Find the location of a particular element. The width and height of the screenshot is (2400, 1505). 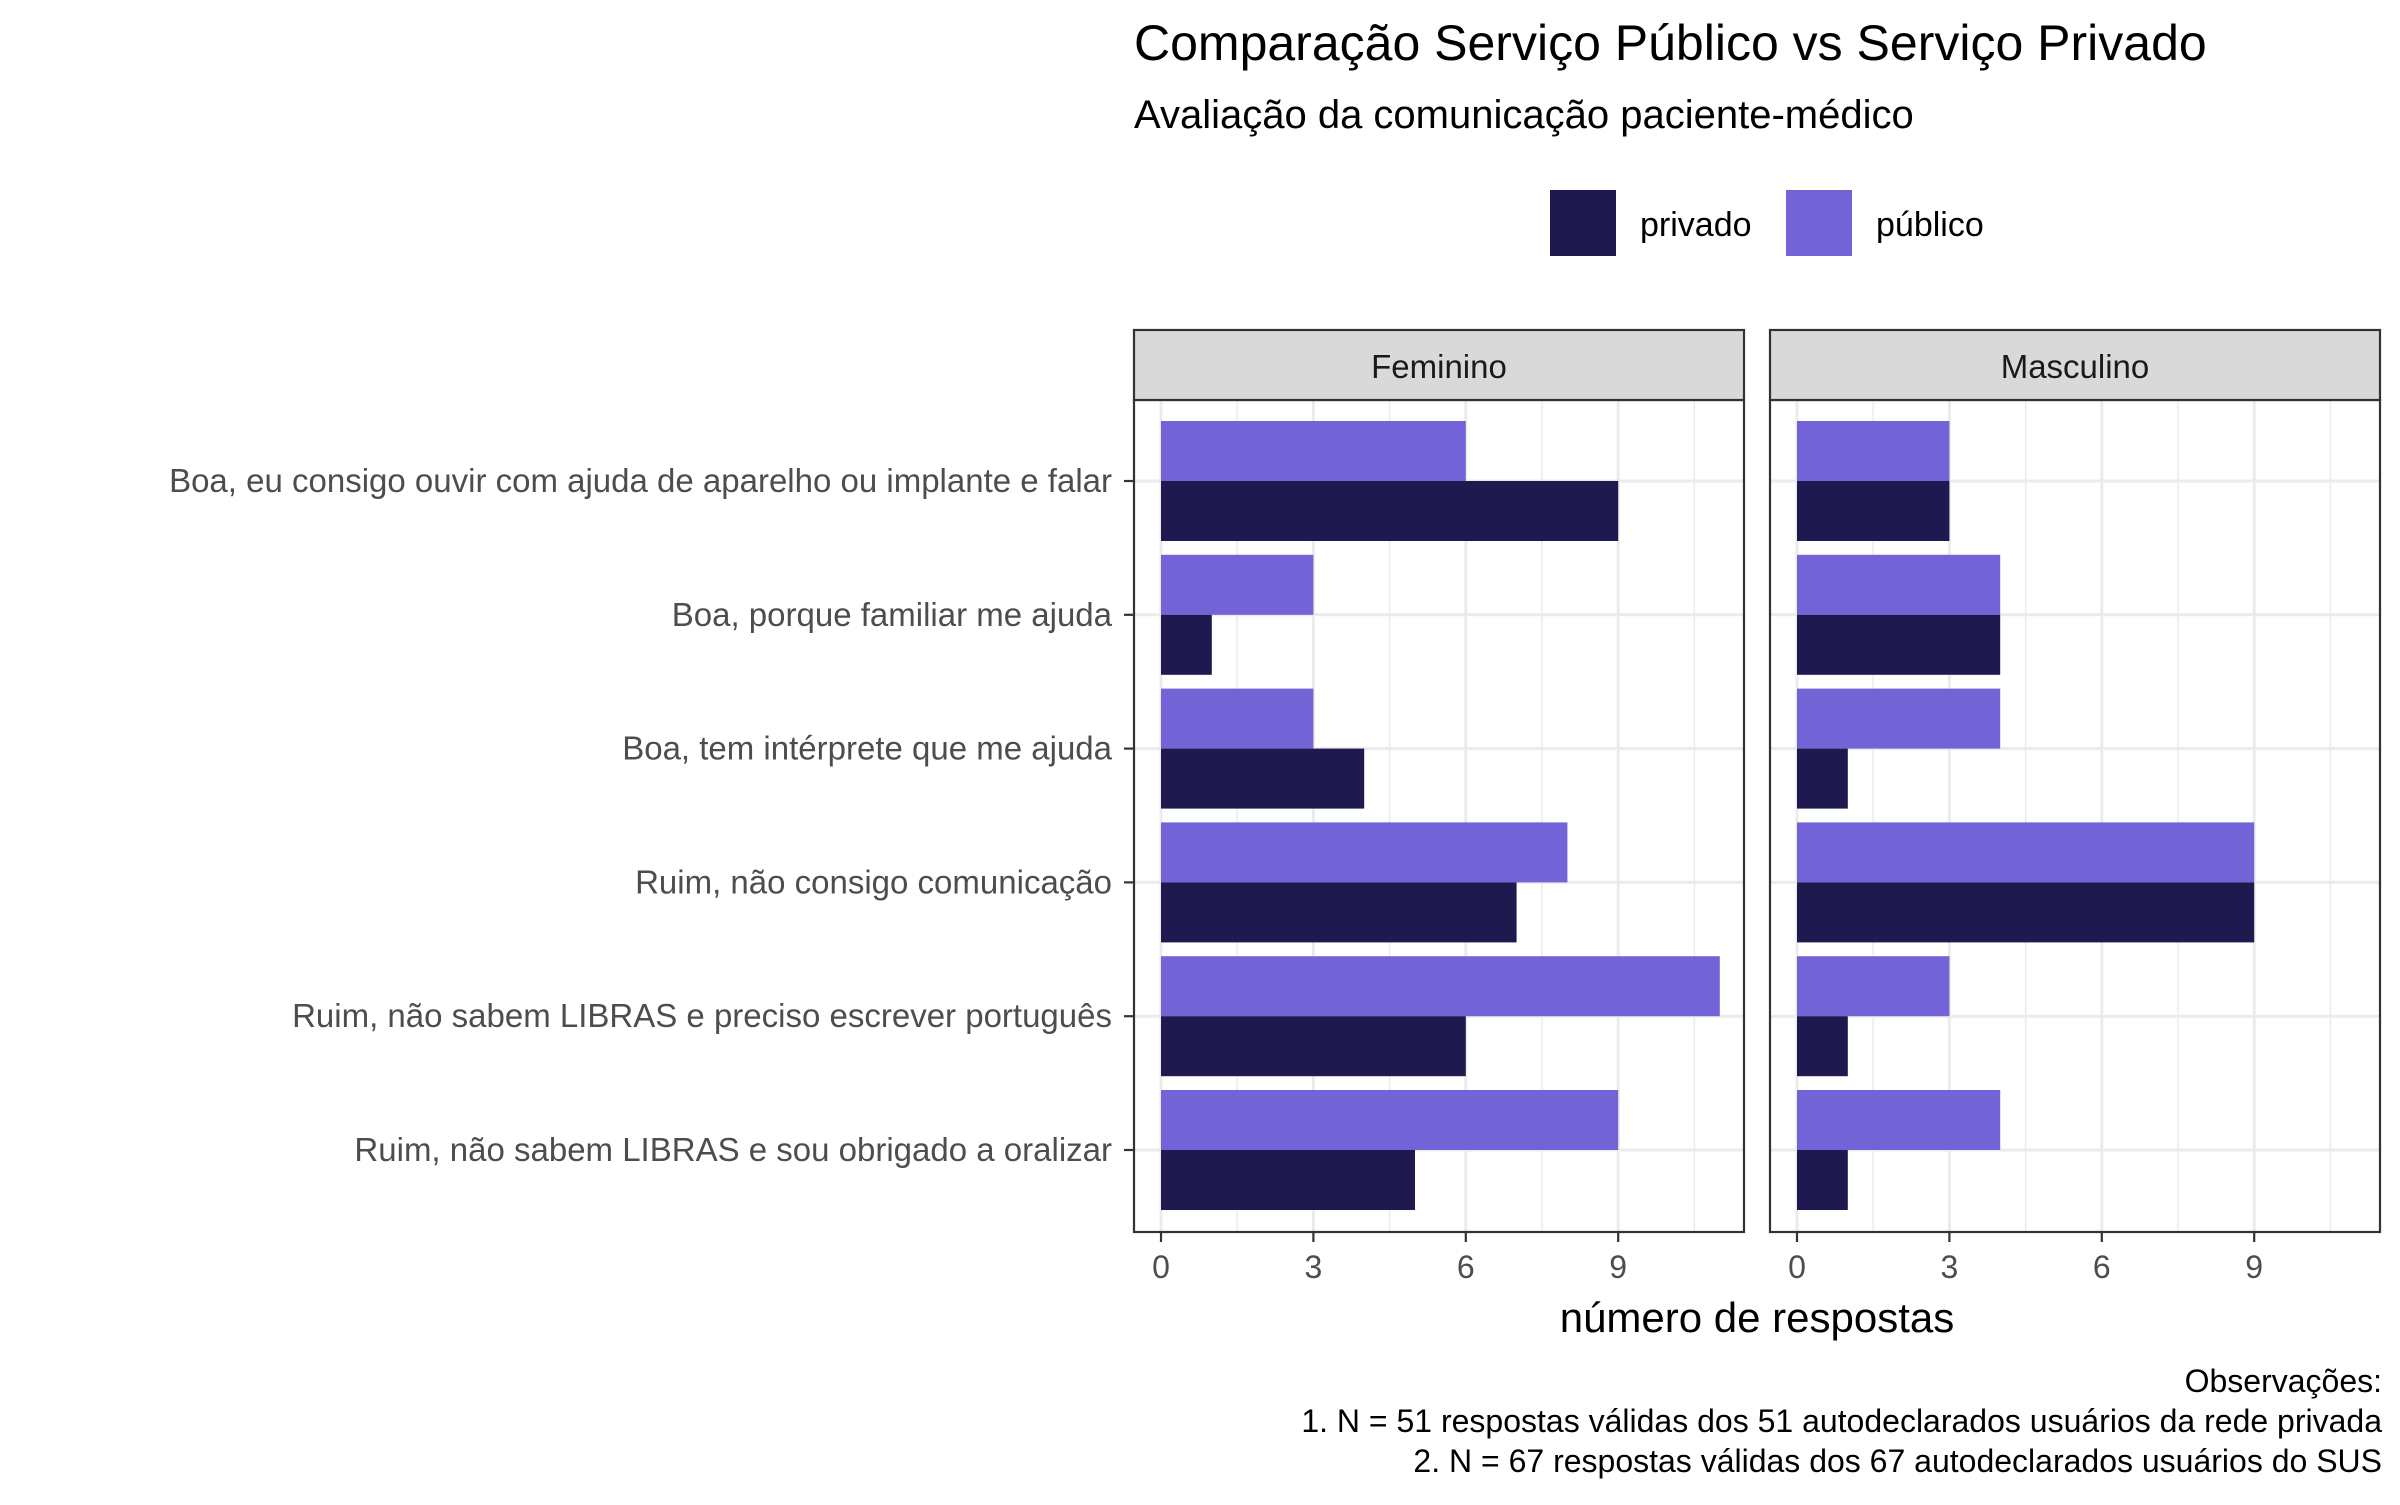

facet-label: Feminino is located at coordinates (1439, 366).